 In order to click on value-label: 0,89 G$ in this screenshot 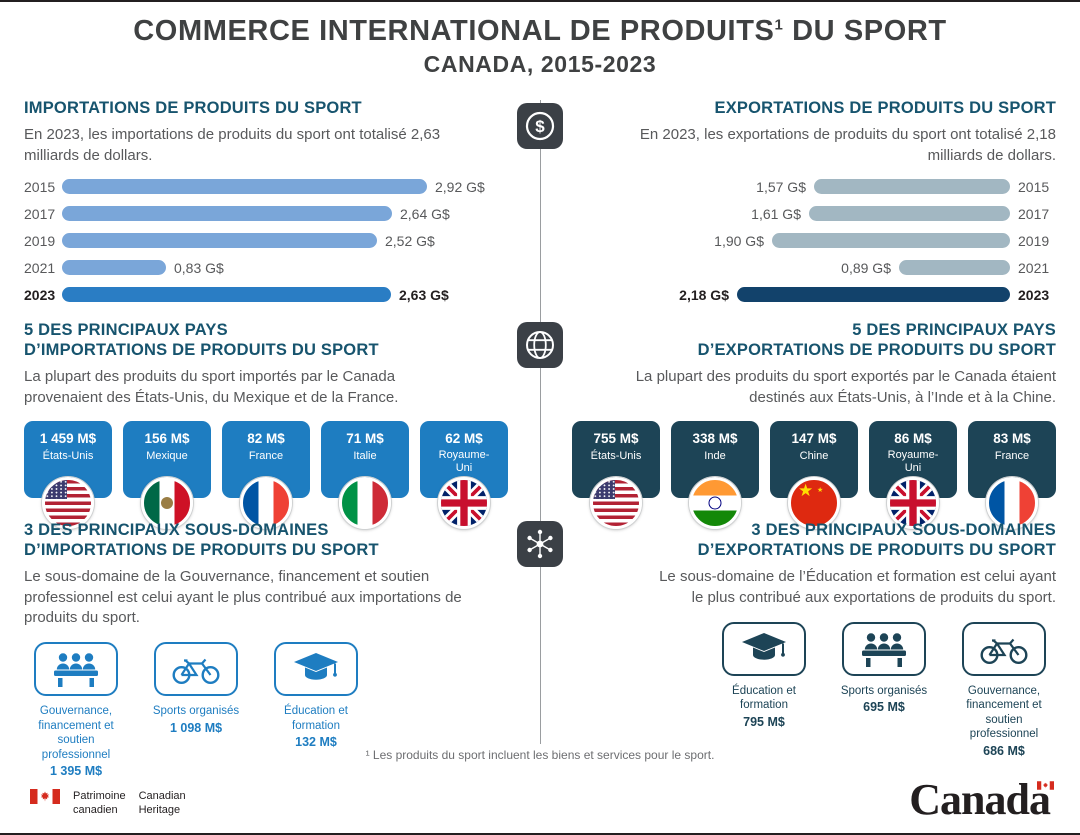, I will do `click(866, 267)`.